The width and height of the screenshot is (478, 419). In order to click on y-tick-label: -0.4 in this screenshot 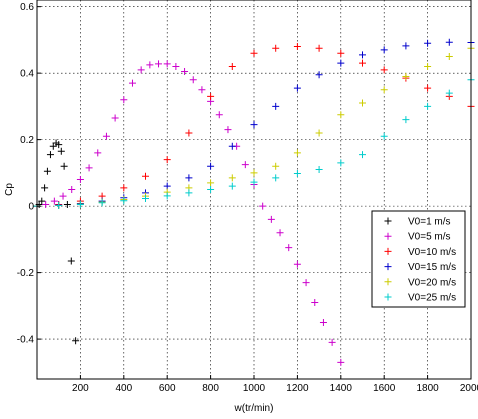, I will do `click(26, 340)`.